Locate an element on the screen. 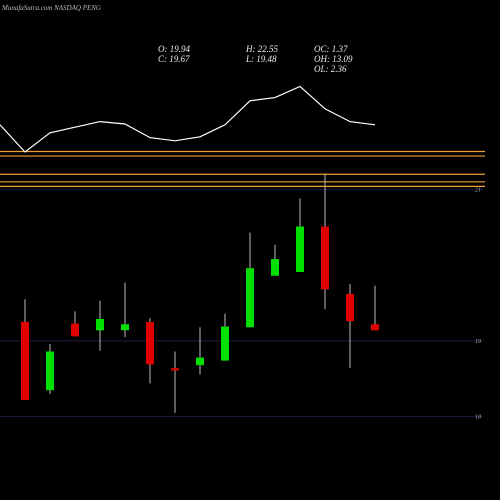 The image size is (500, 500). stat-label: OL: 2.36 is located at coordinates (330, 69).